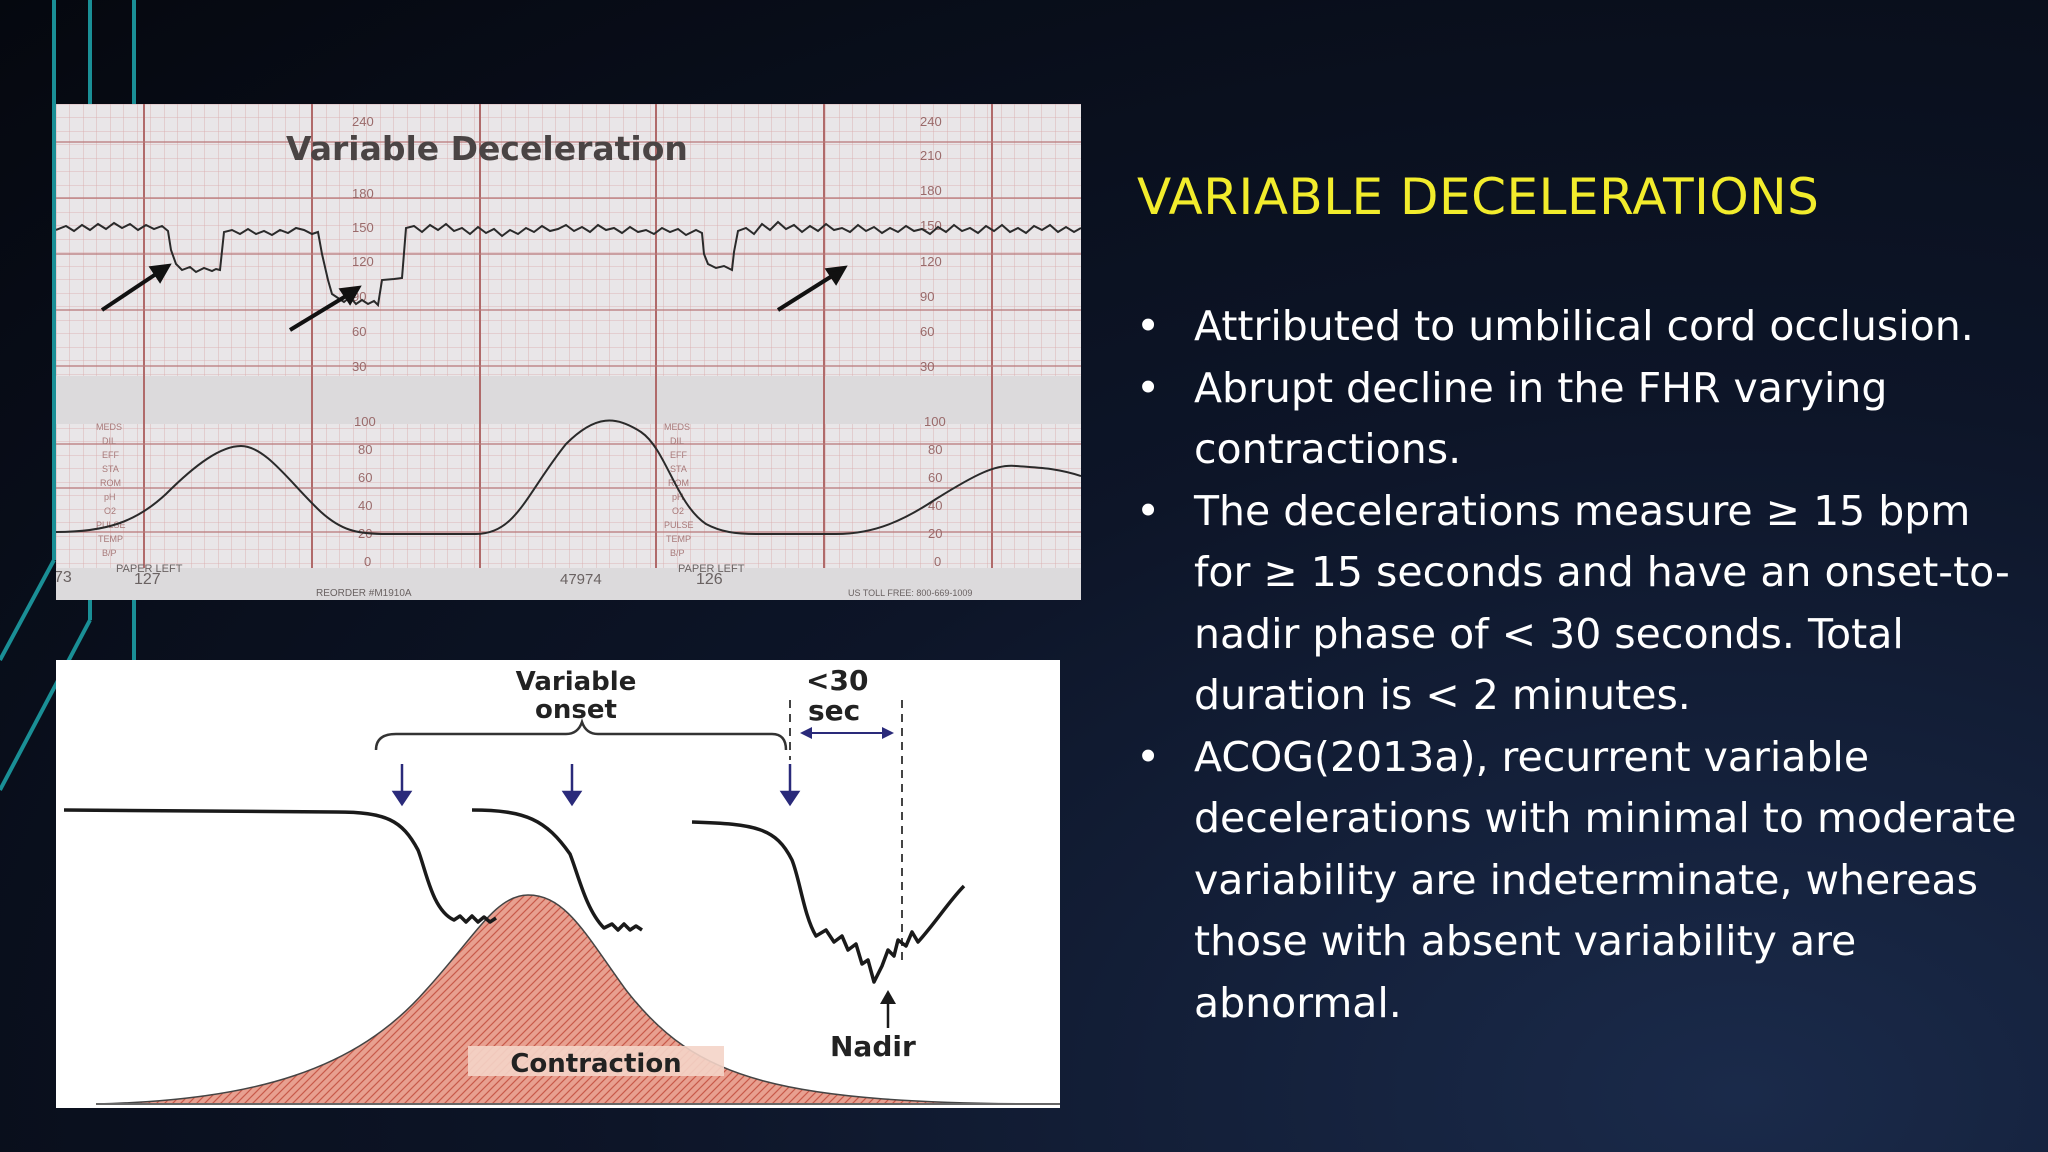 The height and width of the screenshot is (1152, 2048). I want to click on side-label-bp-2: B/P, so click(677, 553).